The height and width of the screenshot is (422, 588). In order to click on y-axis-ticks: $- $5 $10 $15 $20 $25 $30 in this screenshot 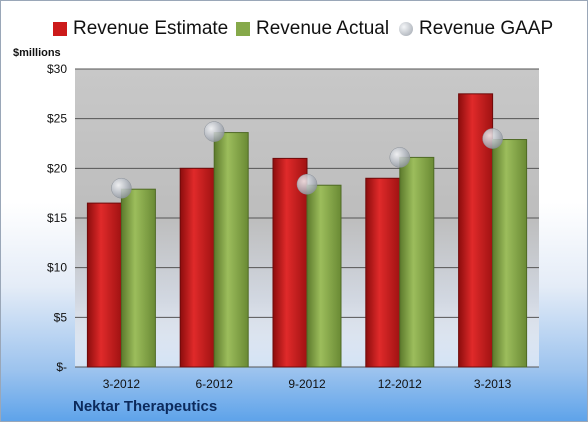, I will do `click(57, 218)`.